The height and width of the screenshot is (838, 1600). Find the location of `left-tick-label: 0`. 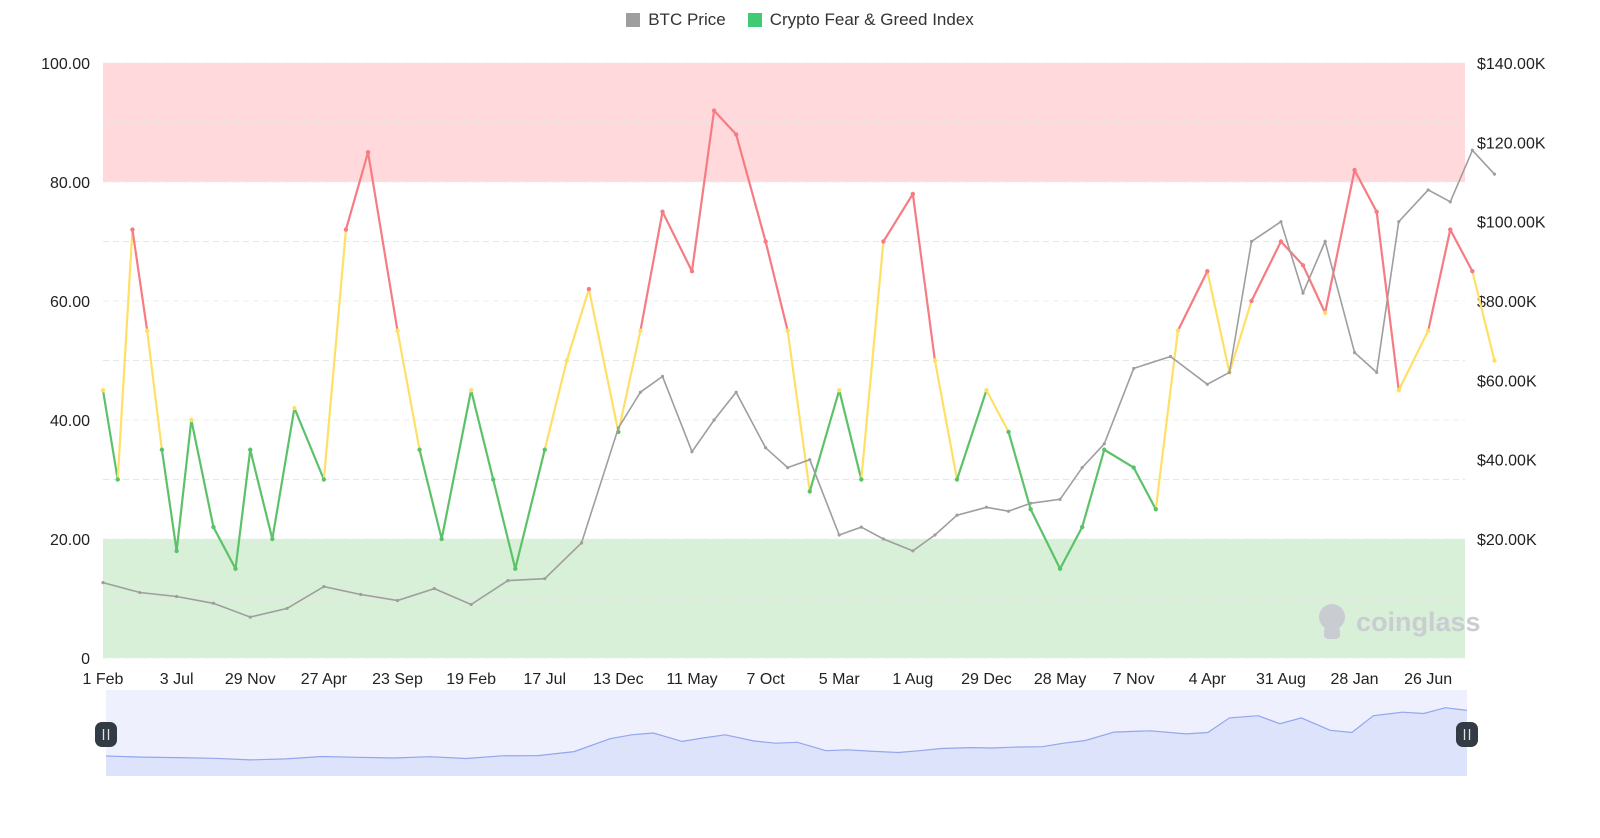

left-tick-label: 0 is located at coordinates (85, 659).